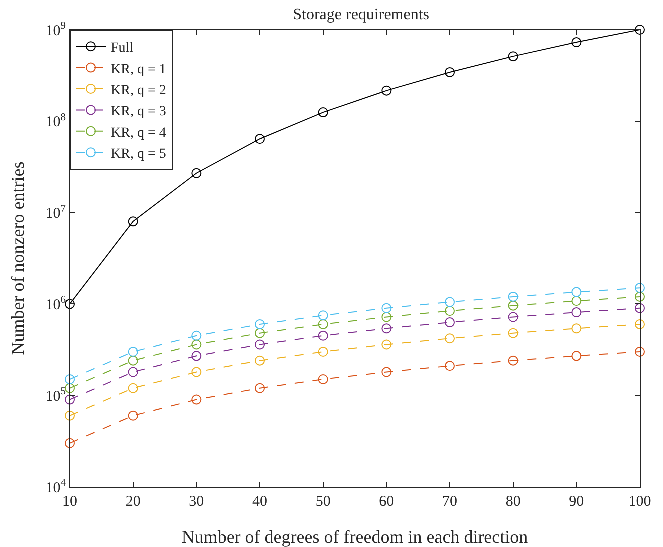 Image resolution: width=663 pixels, height=547 pixels. What do you see at coordinates (361, 15) in the screenshot?
I see `chart-title: Storage requirements` at bounding box center [361, 15].